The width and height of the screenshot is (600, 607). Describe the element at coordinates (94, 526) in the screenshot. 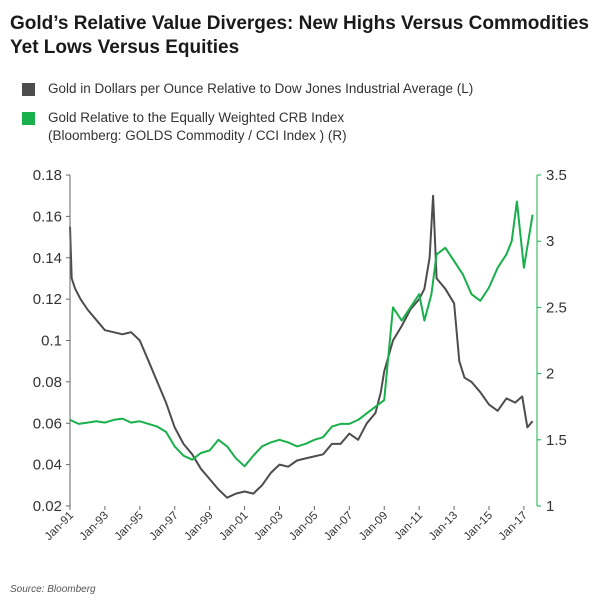

I see `x-tick-label: Jan-93` at that location.